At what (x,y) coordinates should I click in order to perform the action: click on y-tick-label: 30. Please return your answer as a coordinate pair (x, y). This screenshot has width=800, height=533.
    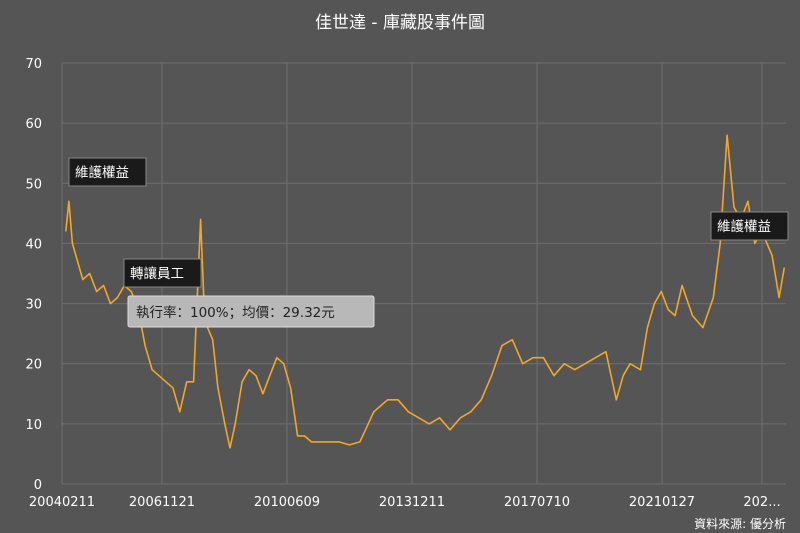
    Looking at the image, I should click on (33, 305).